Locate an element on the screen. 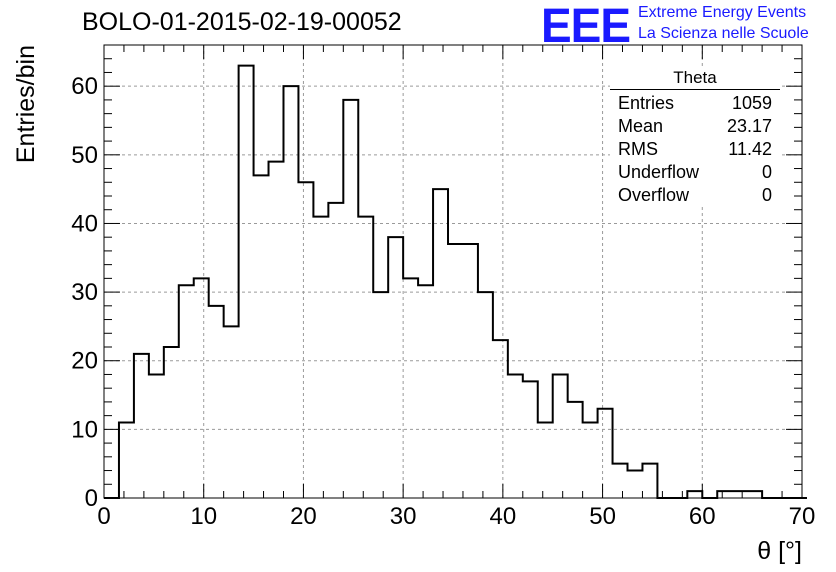 This screenshot has width=836, height=572. stats-label: Mean is located at coordinates (641, 126).